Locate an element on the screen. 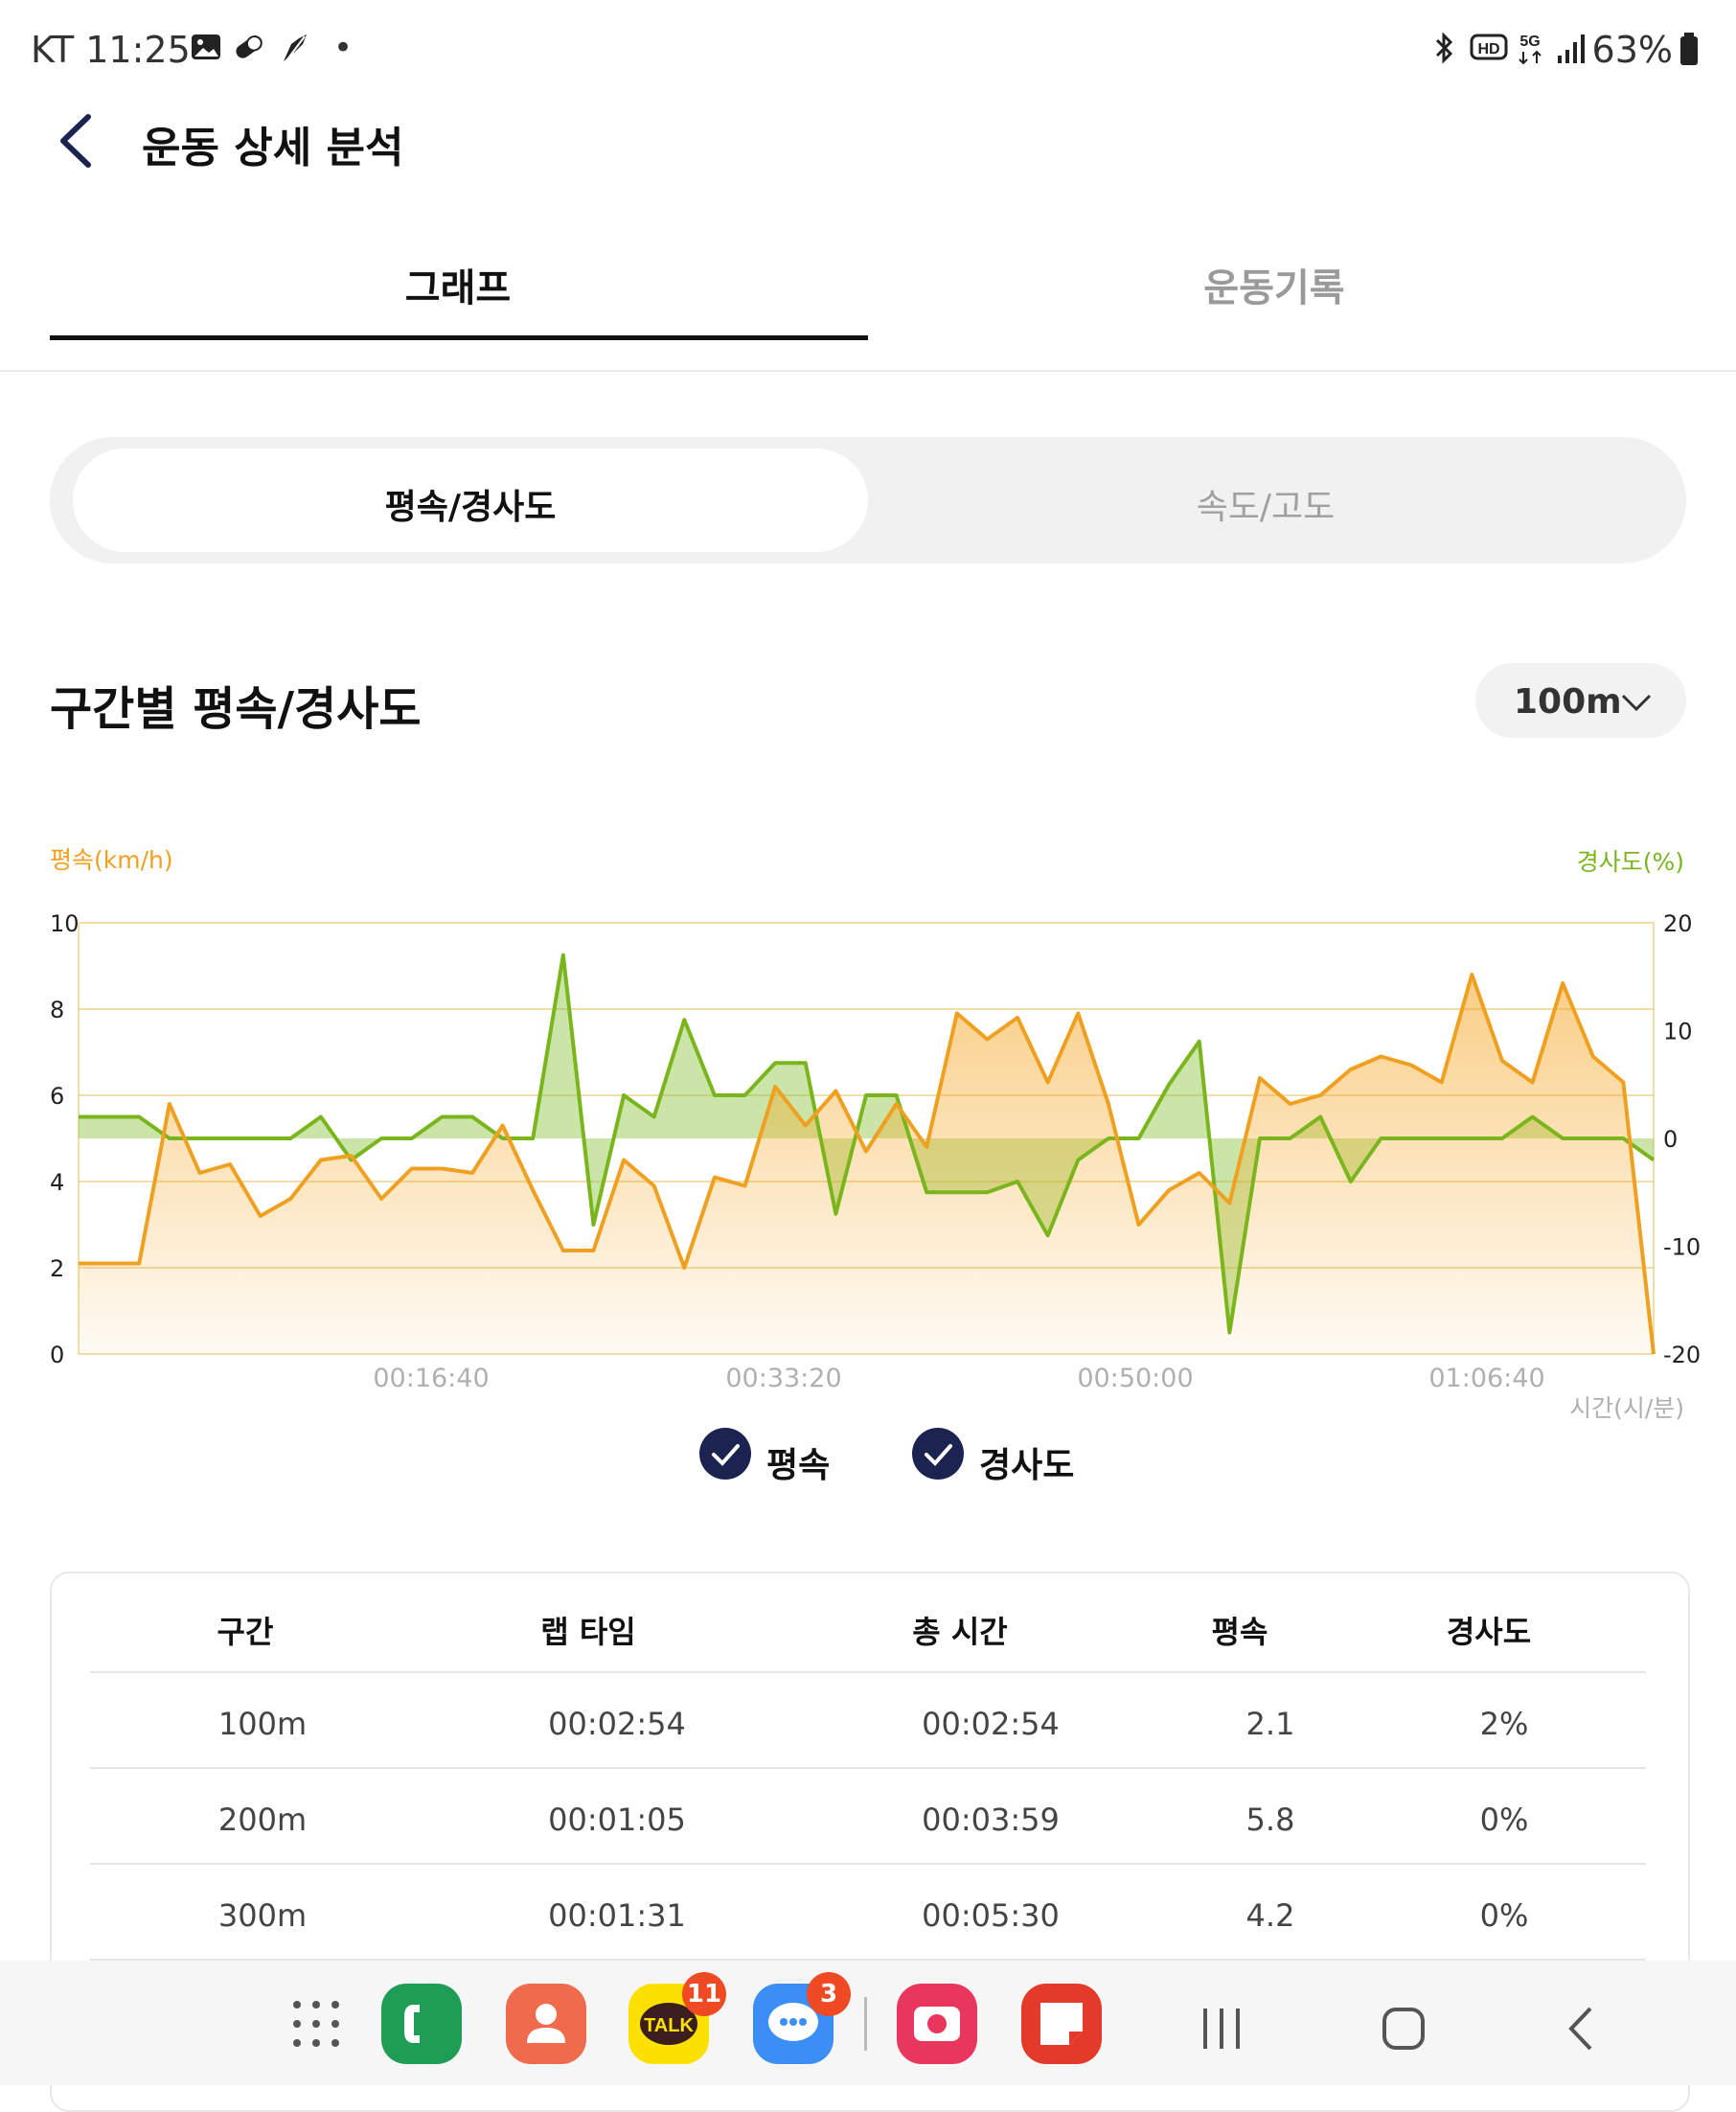 The width and height of the screenshot is (1736, 2112). legend-slope-label: 경사도 is located at coordinates (1027, 1465).